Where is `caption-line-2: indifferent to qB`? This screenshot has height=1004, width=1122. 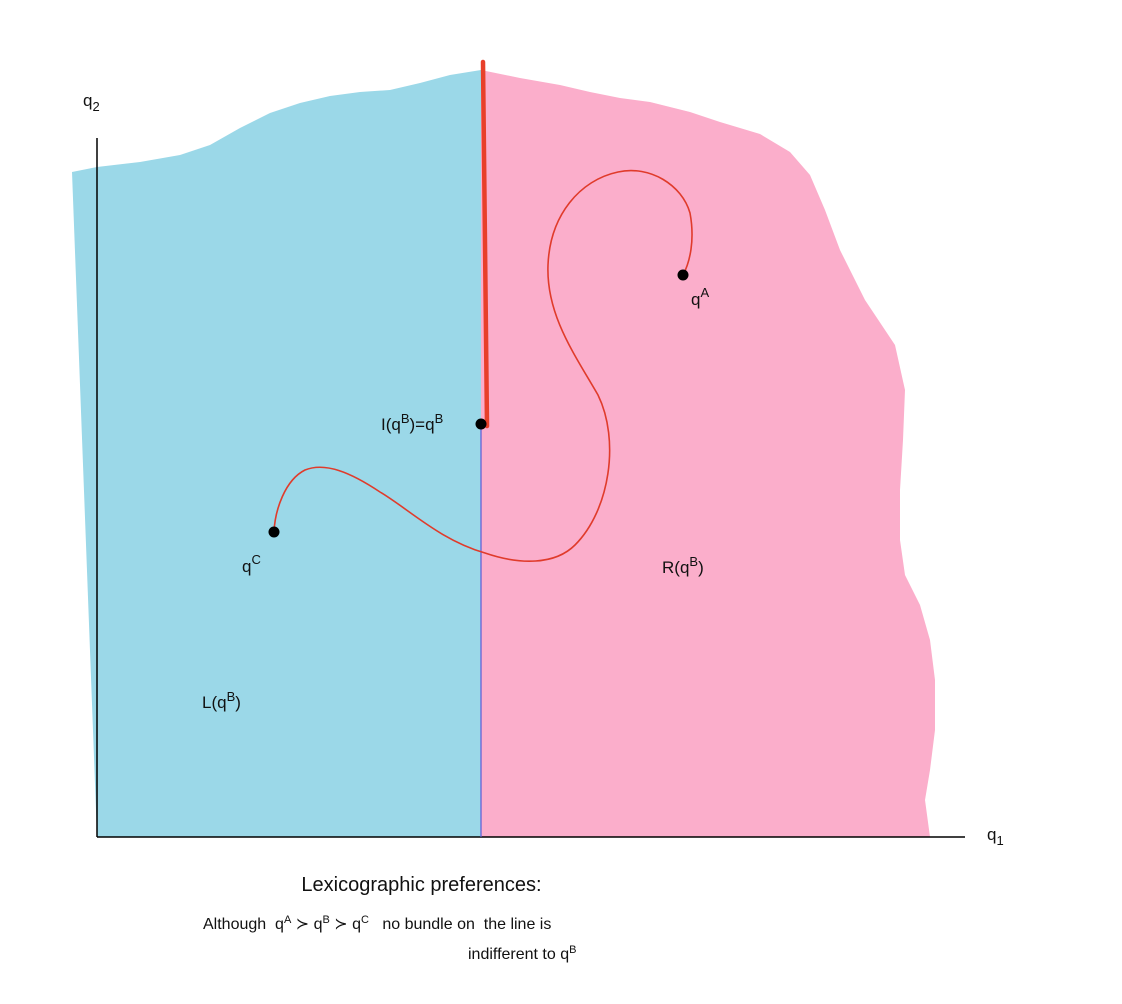
caption-line-2: indifferent to qB is located at coordinates (522, 953).